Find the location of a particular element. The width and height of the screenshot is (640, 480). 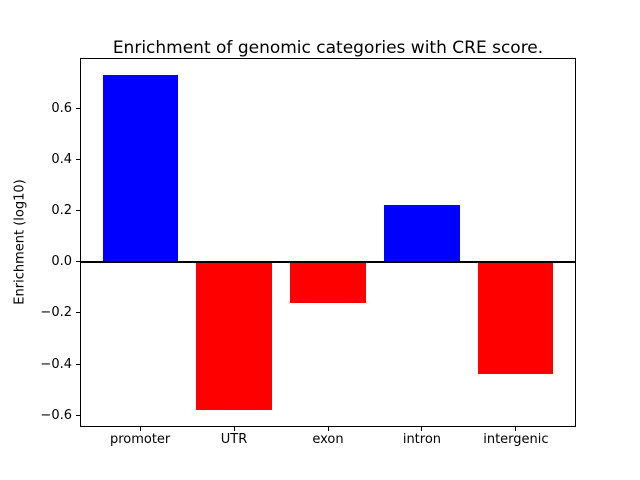

y-axis-label: Enrichment (log10) is located at coordinates (20, 242).